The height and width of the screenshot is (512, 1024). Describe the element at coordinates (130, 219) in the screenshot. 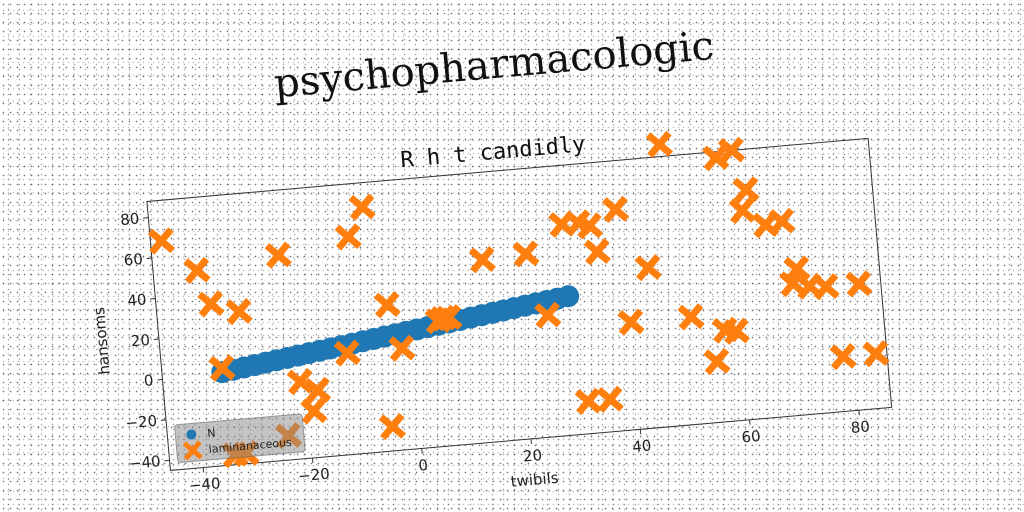

I see `y-tick-label: 80` at that location.